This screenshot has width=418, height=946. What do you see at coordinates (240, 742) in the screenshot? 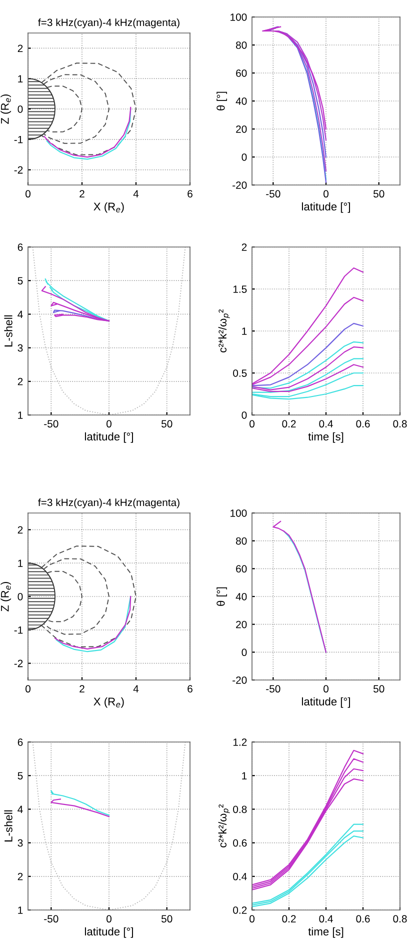
I see `y-tick-label: 1.2` at bounding box center [240, 742].